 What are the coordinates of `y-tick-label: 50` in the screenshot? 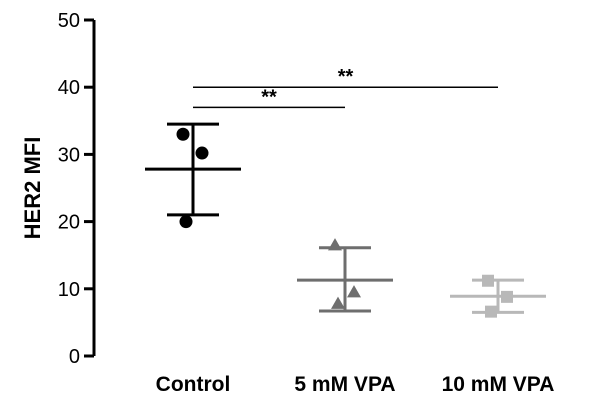 It's located at (69, 21).